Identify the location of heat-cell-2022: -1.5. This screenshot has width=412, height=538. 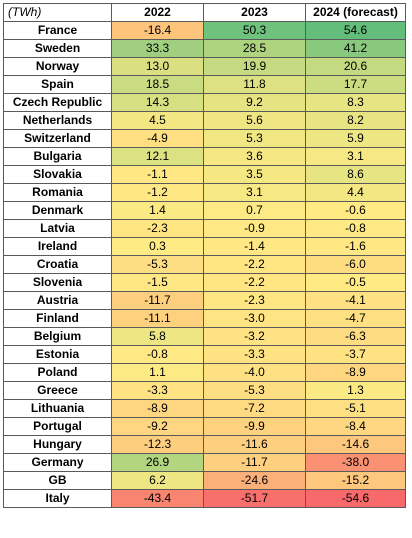
(157, 282).